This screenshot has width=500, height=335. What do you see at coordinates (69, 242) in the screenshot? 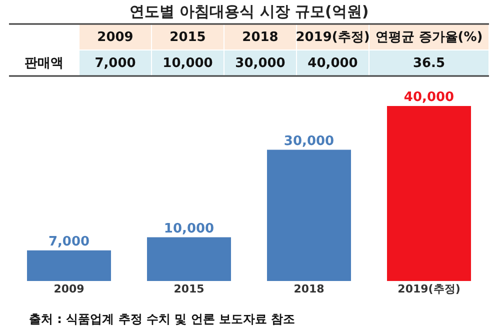
I see `data-label: 7,000` at bounding box center [69, 242].